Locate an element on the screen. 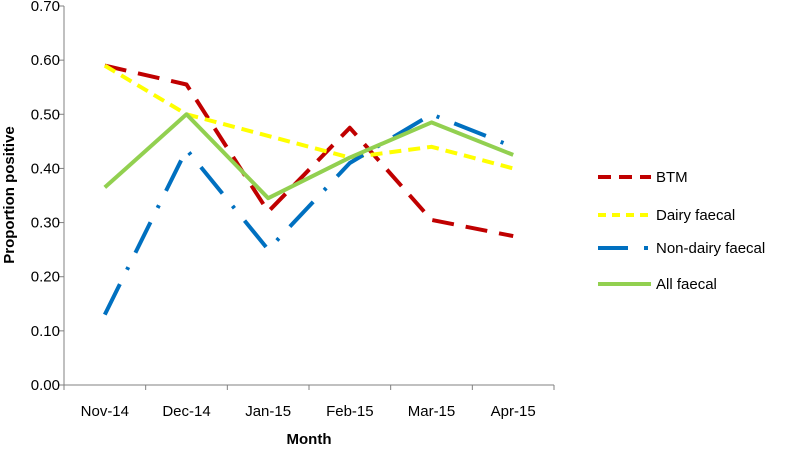  y-tick-label: 0.70 is located at coordinates (45, 7).